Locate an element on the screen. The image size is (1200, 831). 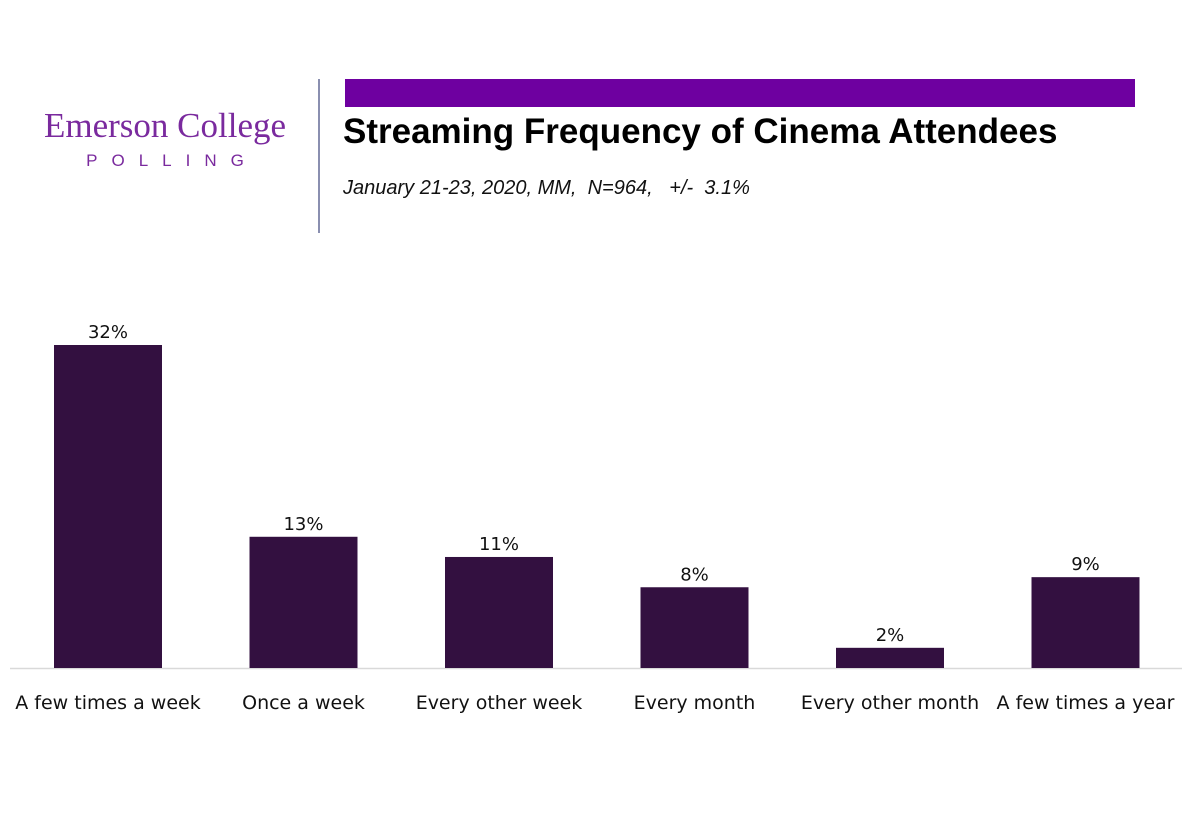
header-divider is located at coordinates (319, 156).